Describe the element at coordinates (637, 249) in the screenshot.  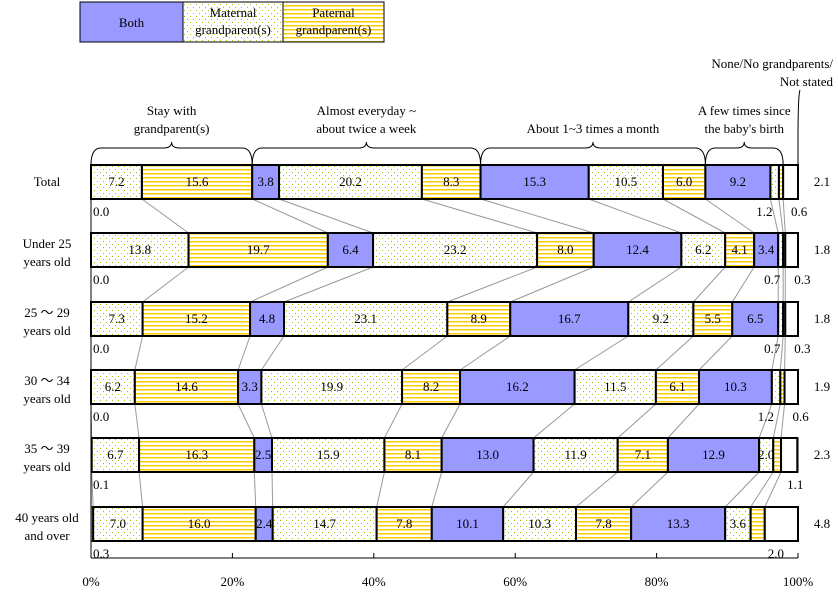
I see `data-label: 12.4` at that location.